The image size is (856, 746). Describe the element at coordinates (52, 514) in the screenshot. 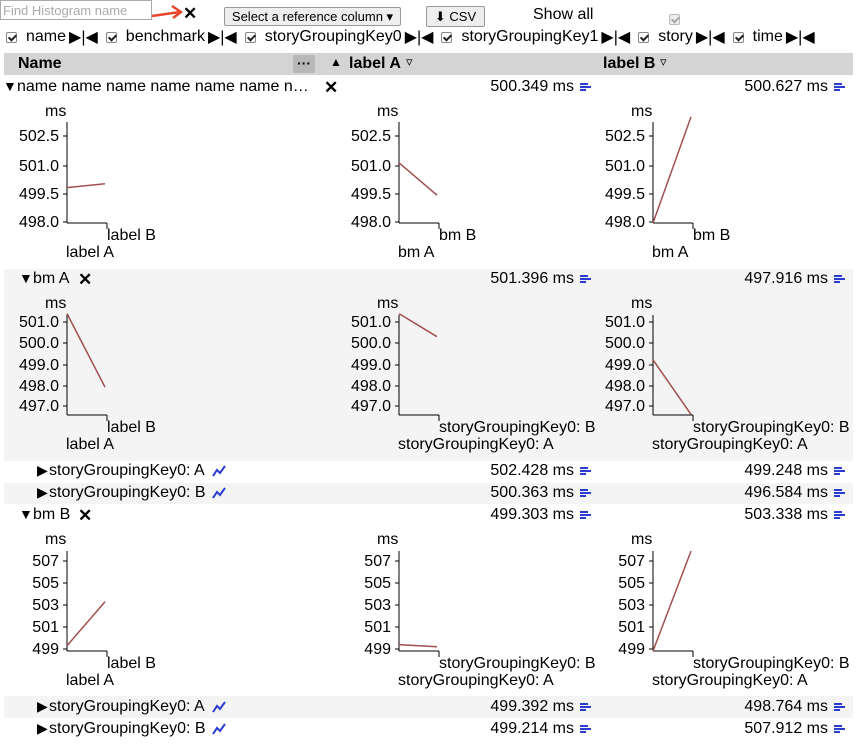

I see `row-name: bm B` at that location.